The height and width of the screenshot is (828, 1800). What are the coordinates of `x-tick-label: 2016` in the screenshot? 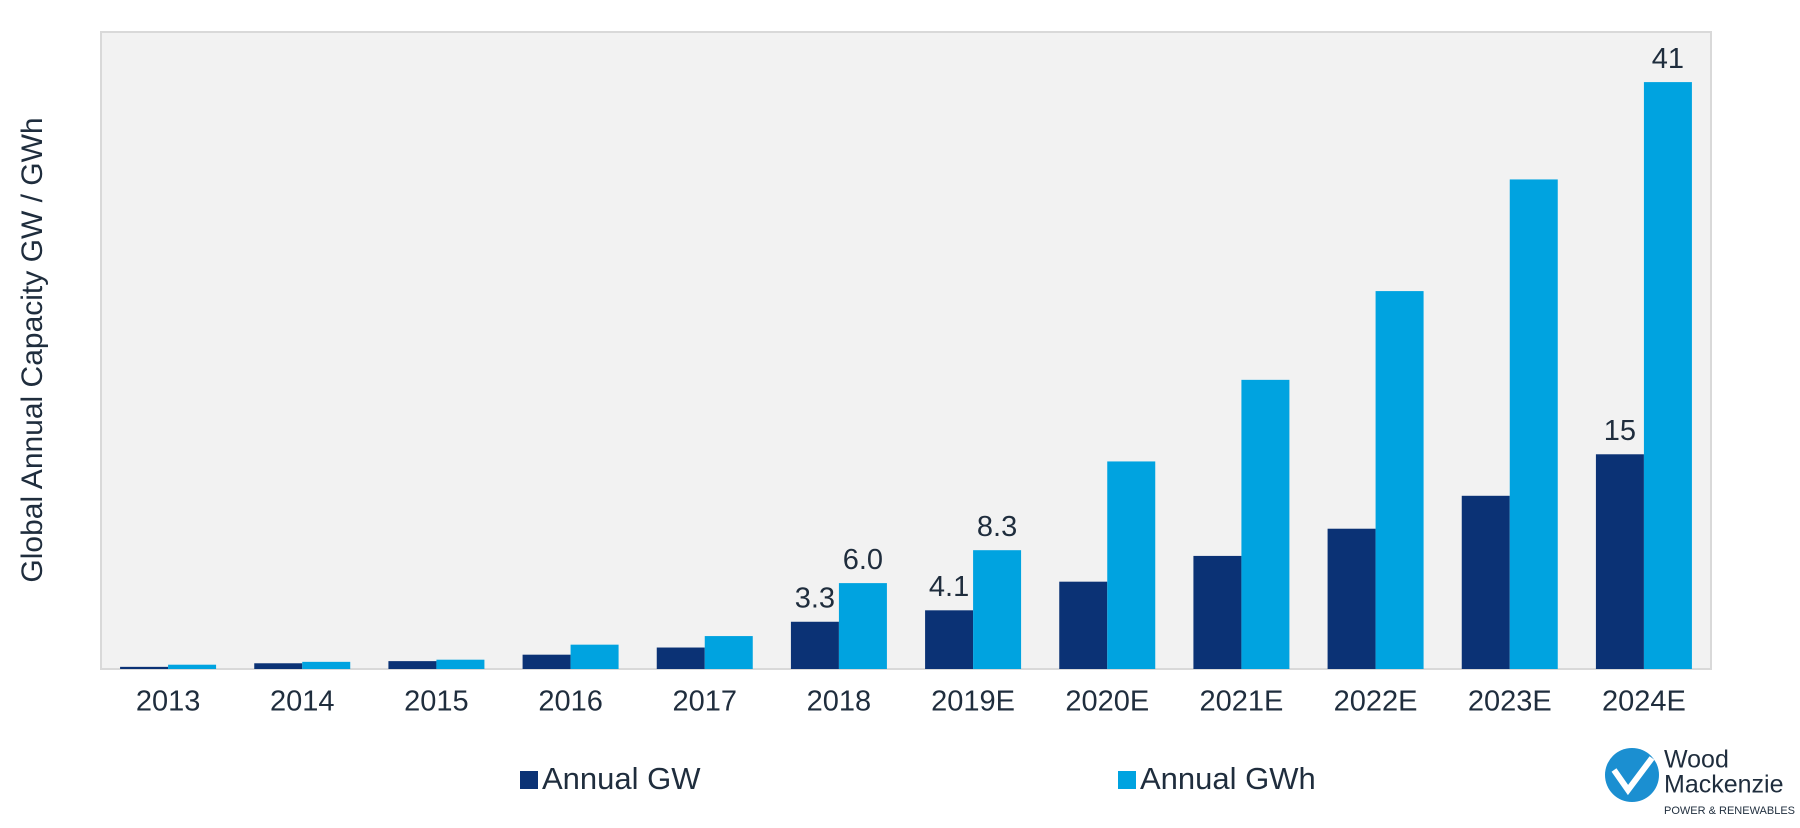 It's located at (570, 702).